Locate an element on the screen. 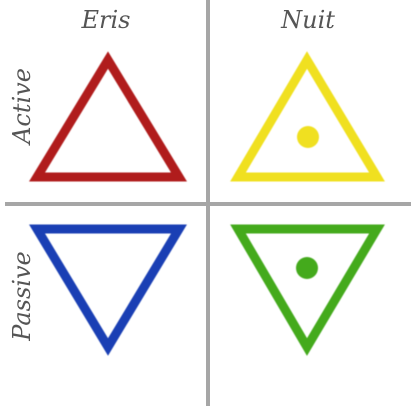  nuit-active-triangle-icon is located at coordinates (307, 116).